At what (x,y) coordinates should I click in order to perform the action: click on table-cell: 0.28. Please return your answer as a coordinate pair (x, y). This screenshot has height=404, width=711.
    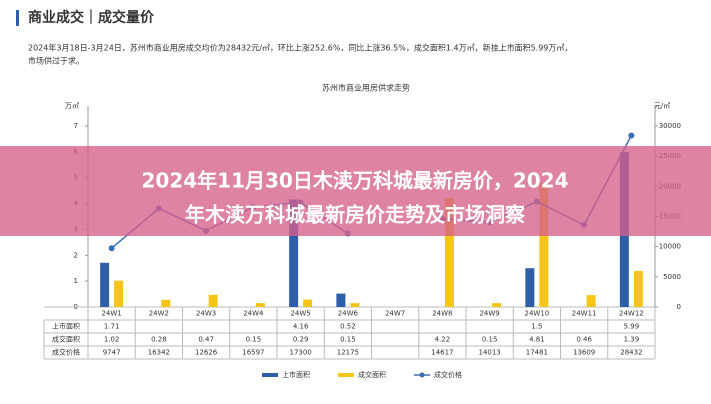
    Looking at the image, I should click on (159, 340).